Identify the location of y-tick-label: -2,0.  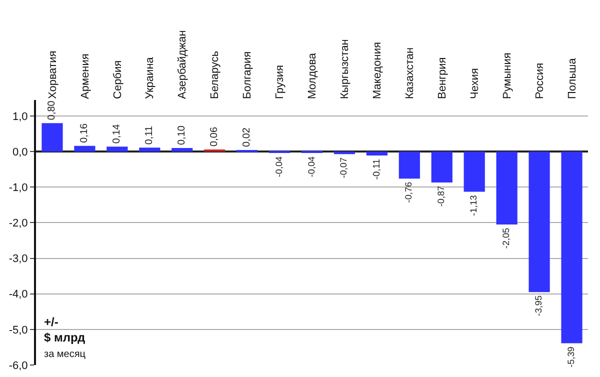
(18, 224).